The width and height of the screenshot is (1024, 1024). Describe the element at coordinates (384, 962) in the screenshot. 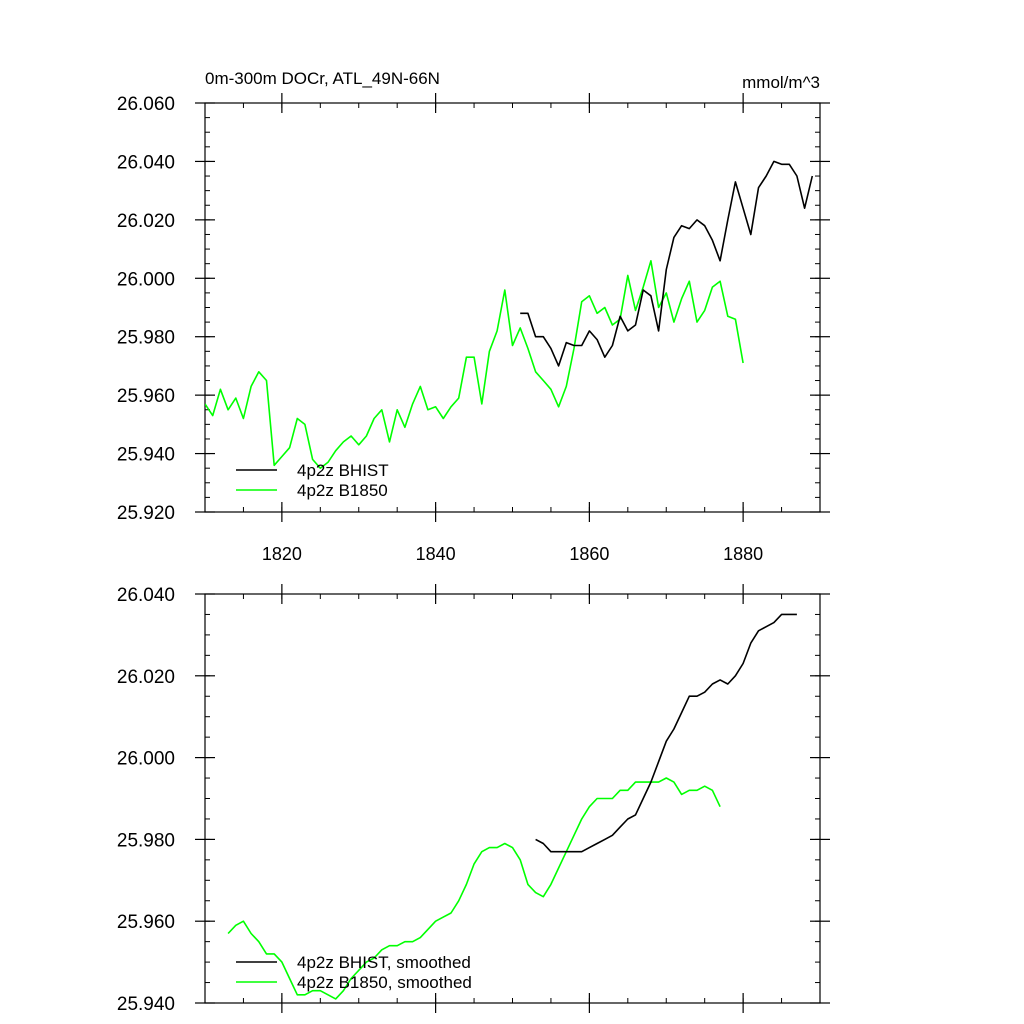

I see `legend-label: 4p2z BHIST, smoothed` at that location.